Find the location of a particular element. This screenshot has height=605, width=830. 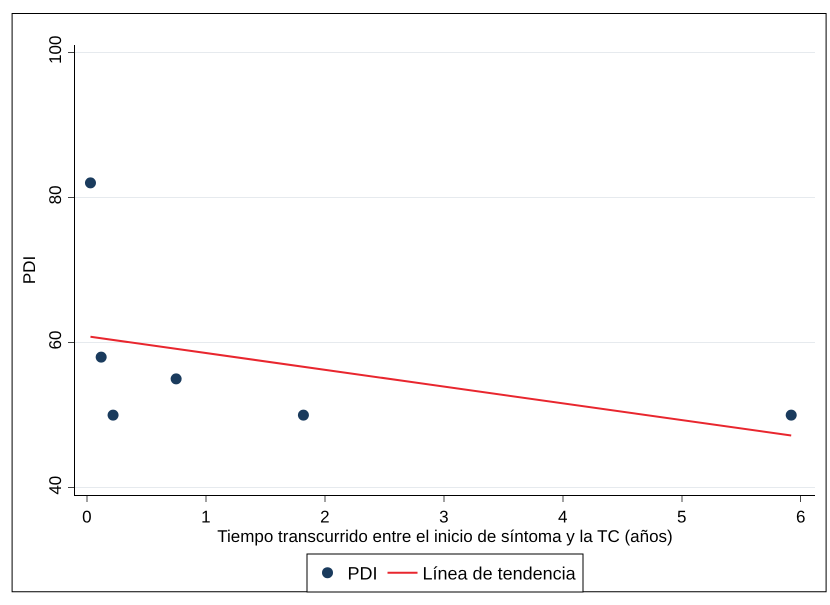

x-tick-label: 0 is located at coordinates (87, 516).